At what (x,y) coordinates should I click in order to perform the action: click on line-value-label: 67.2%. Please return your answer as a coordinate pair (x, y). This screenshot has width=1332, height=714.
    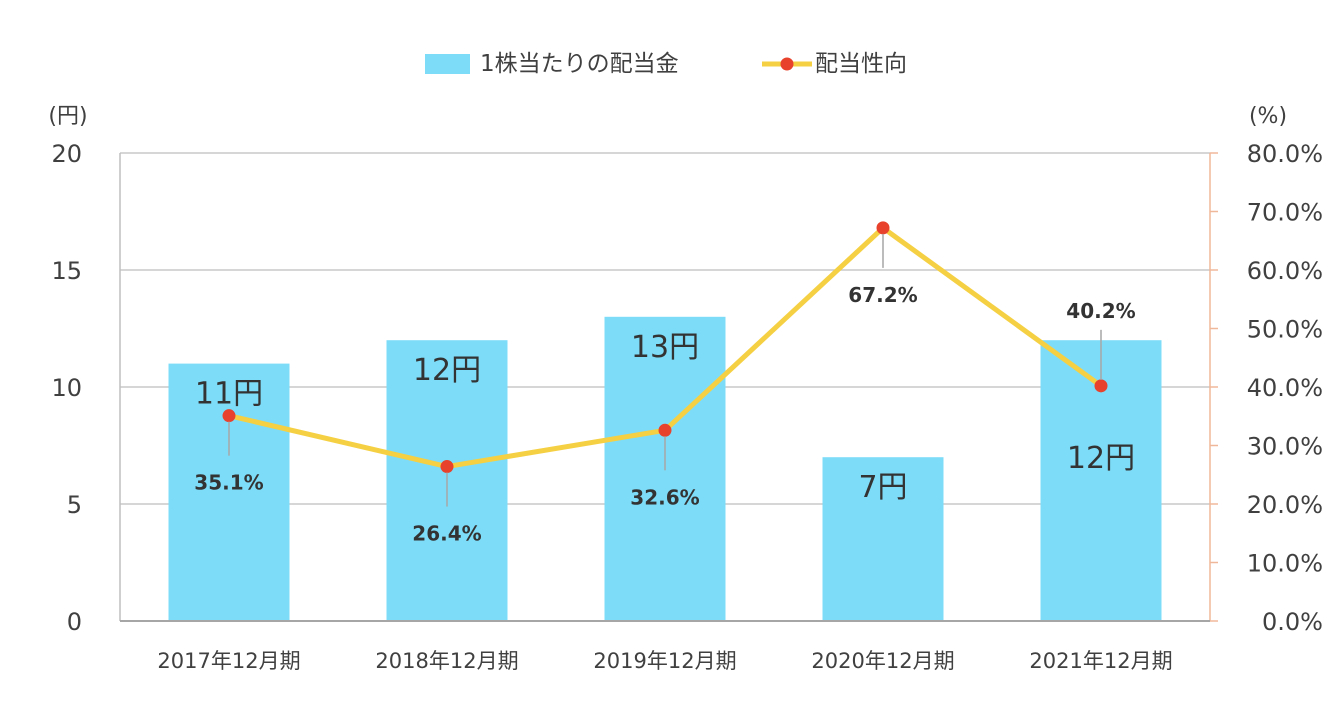
    Looking at the image, I should click on (882, 295).